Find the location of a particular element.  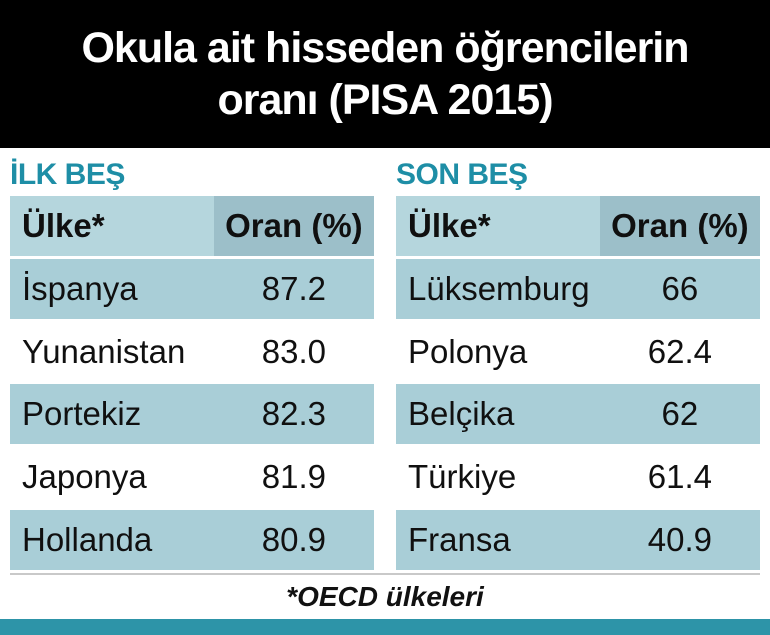

value-cell: 40.9 is located at coordinates (679, 541).